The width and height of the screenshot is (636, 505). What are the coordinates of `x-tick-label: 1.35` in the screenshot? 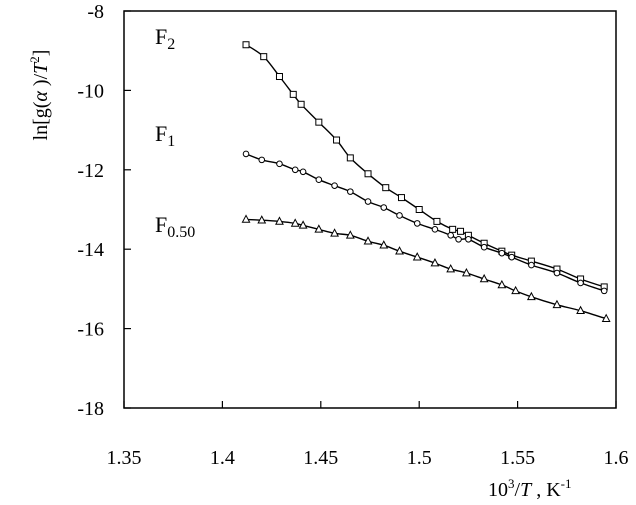 It's located at (124, 458).